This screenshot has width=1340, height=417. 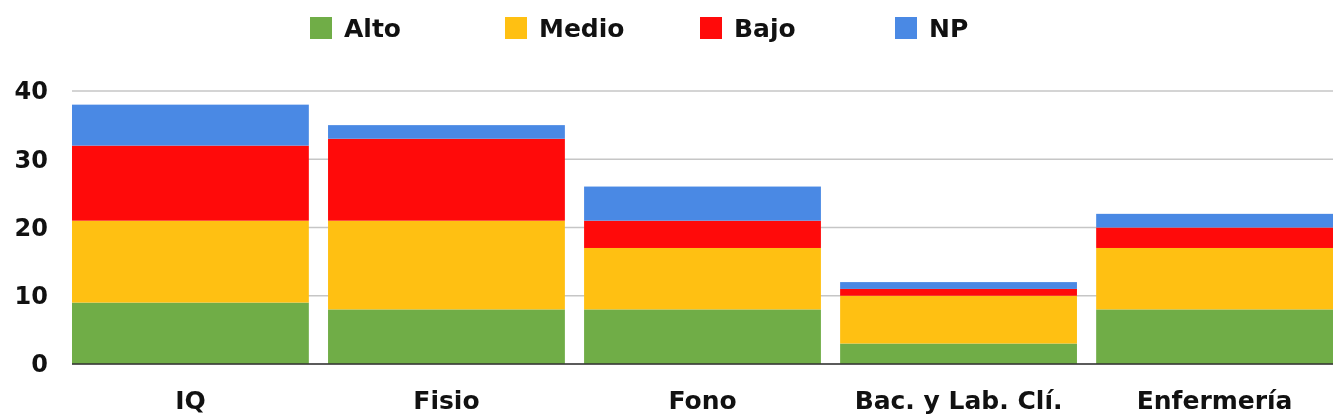 What do you see at coordinates (958, 400) in the screenshot?
I see `x-tick-label: Bac. y Lab. Clí.` at bounding box center [958, 400].